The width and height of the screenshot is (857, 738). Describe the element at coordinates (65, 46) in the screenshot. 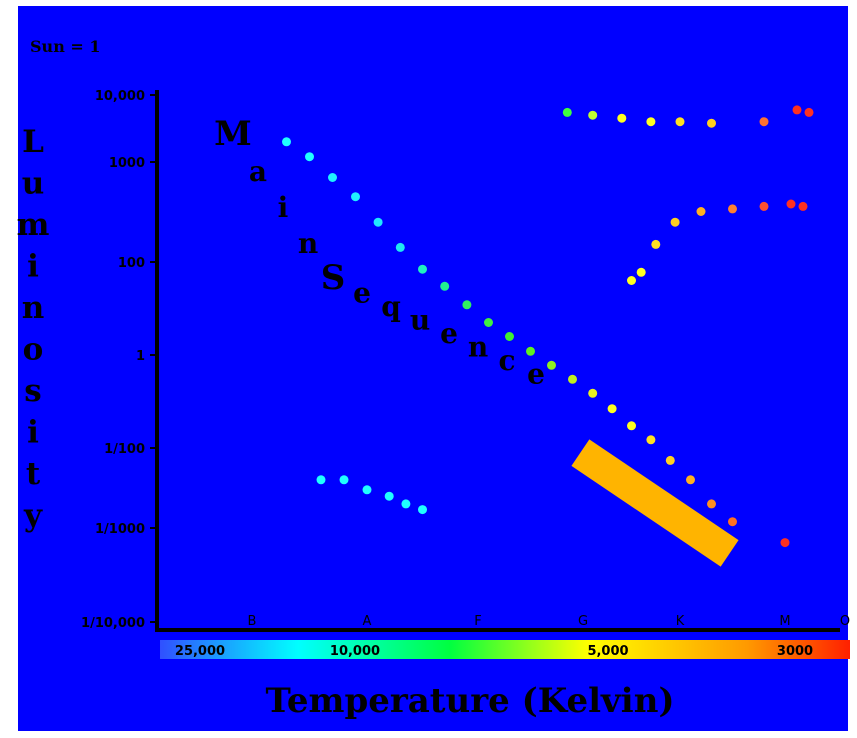

I see `unit-note: Sun = 1` at that location.